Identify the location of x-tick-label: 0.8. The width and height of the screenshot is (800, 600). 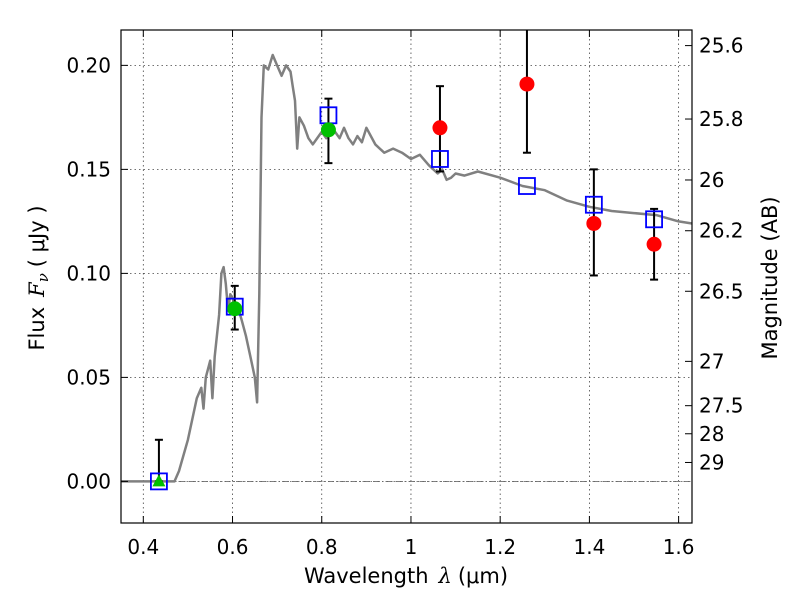
(322, 547).